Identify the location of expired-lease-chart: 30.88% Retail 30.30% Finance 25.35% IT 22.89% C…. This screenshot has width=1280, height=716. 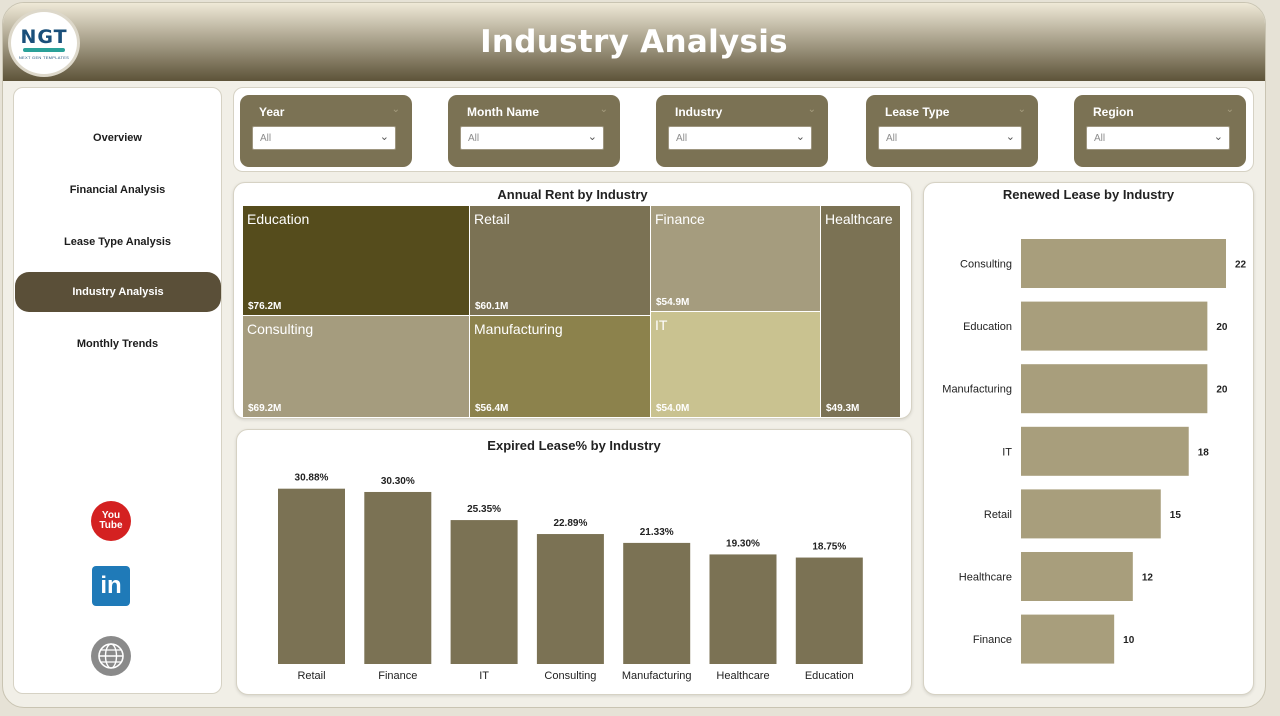
(570, 577).